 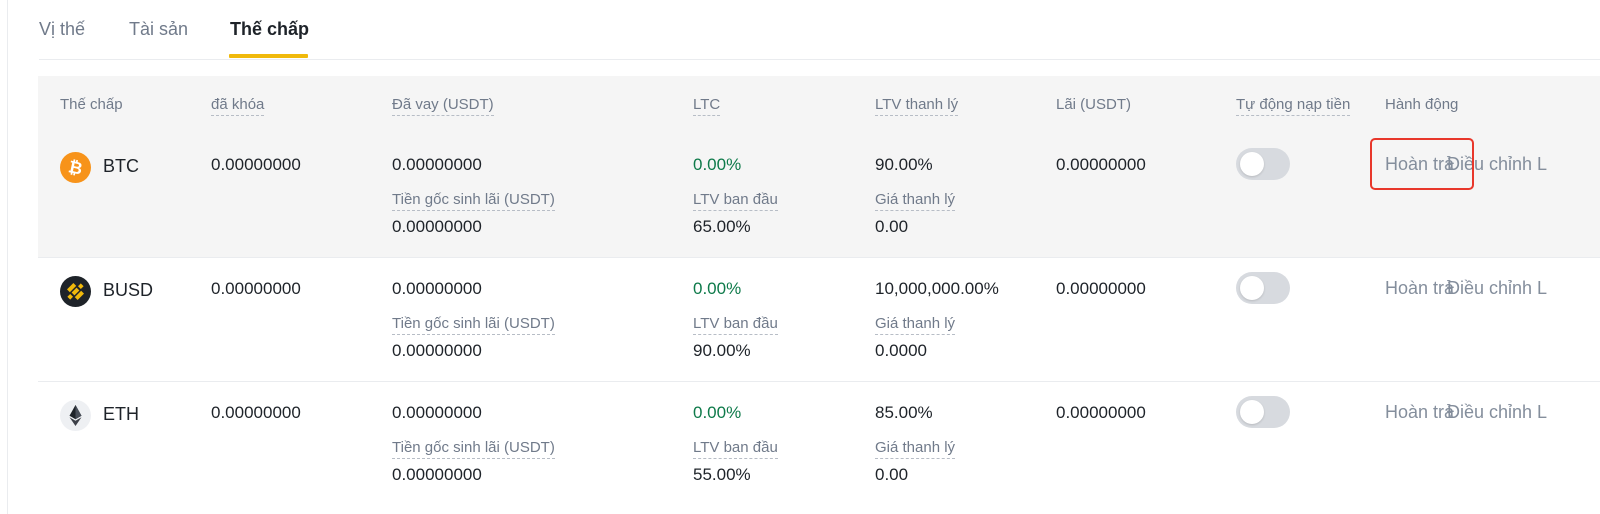 What do you see at coordinates (722, 474) in the screenshot?
I see `initial-ltv-value: 55.00%` at bounding box center [722, 474].